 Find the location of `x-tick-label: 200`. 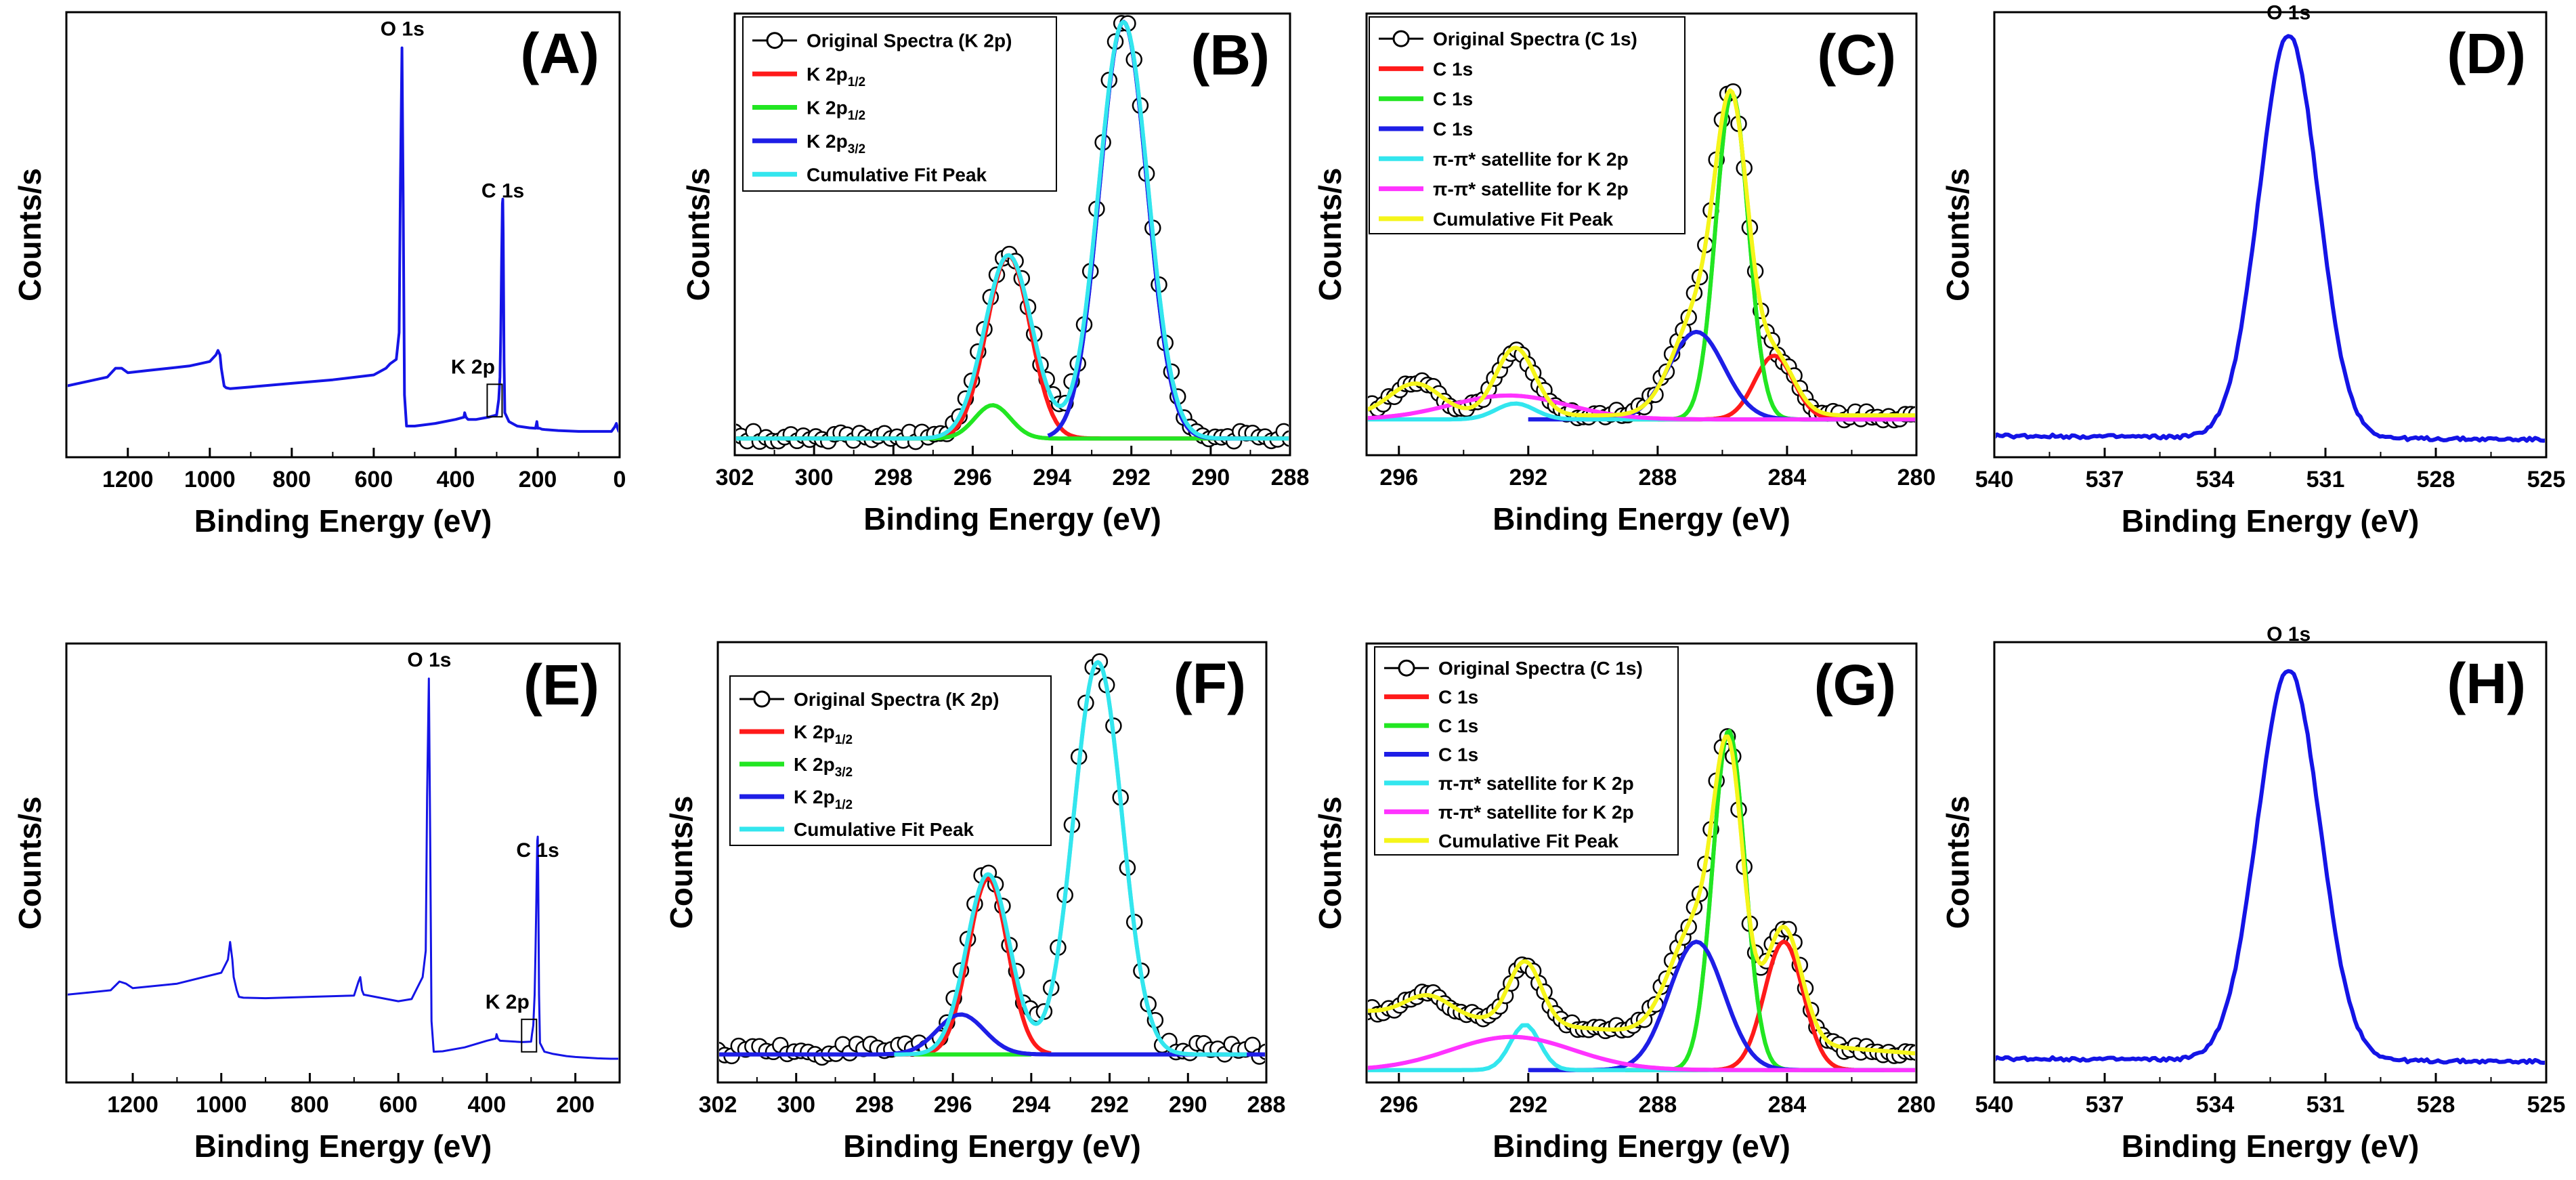

x-tick-label: 200 is located at coordinates (538, 479).